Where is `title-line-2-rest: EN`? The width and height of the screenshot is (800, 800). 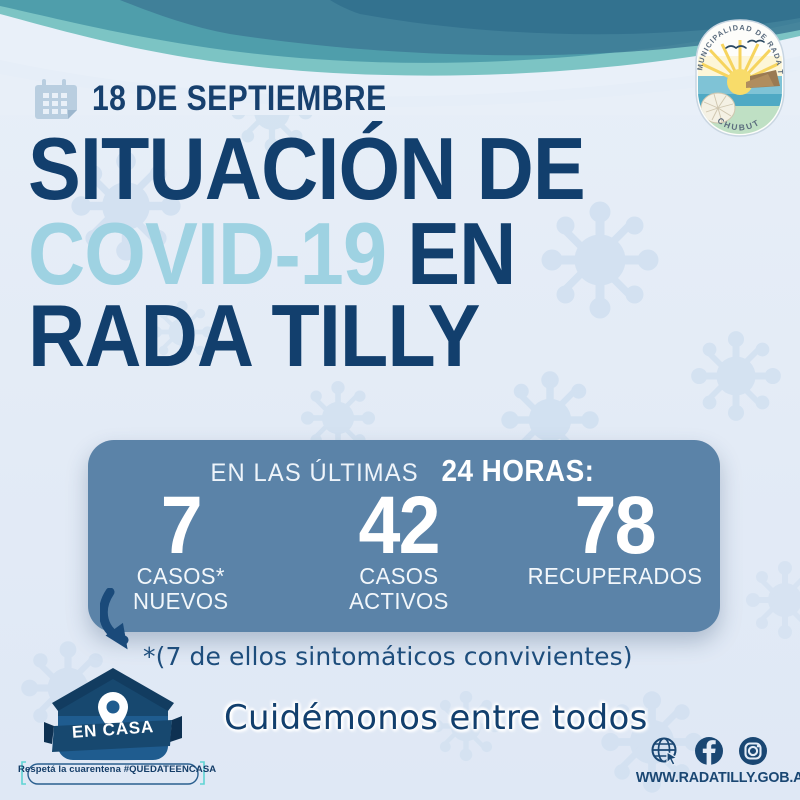
title-line-2-rest: EN is located at coordinates (461, 253).